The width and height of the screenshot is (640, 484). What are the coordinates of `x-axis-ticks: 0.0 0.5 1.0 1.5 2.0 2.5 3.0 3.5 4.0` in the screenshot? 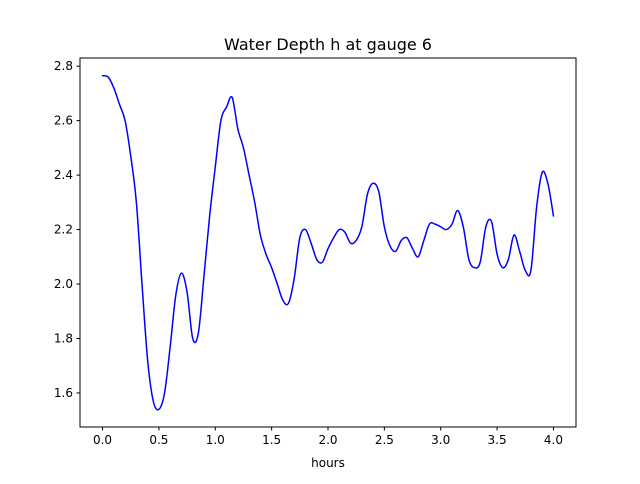 It's located at (328, 437).